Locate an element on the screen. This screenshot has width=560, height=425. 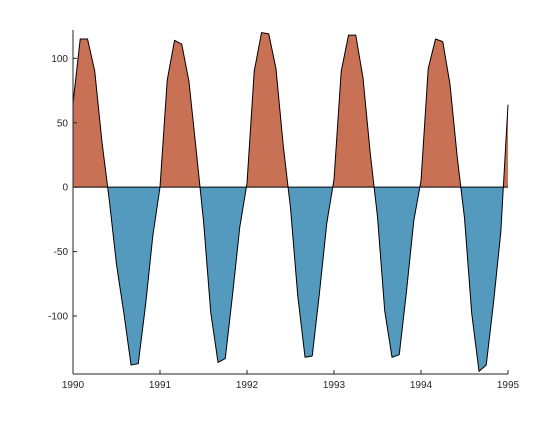
x-tick-label: 1992 is located at coordinates (247, 385).